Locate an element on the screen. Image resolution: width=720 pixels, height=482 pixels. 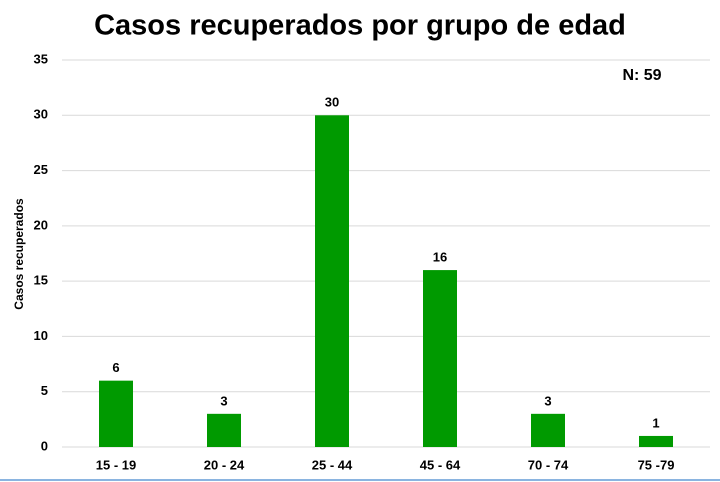
x-tick-label: 70 - 74 is located at coordinates (548, 464).